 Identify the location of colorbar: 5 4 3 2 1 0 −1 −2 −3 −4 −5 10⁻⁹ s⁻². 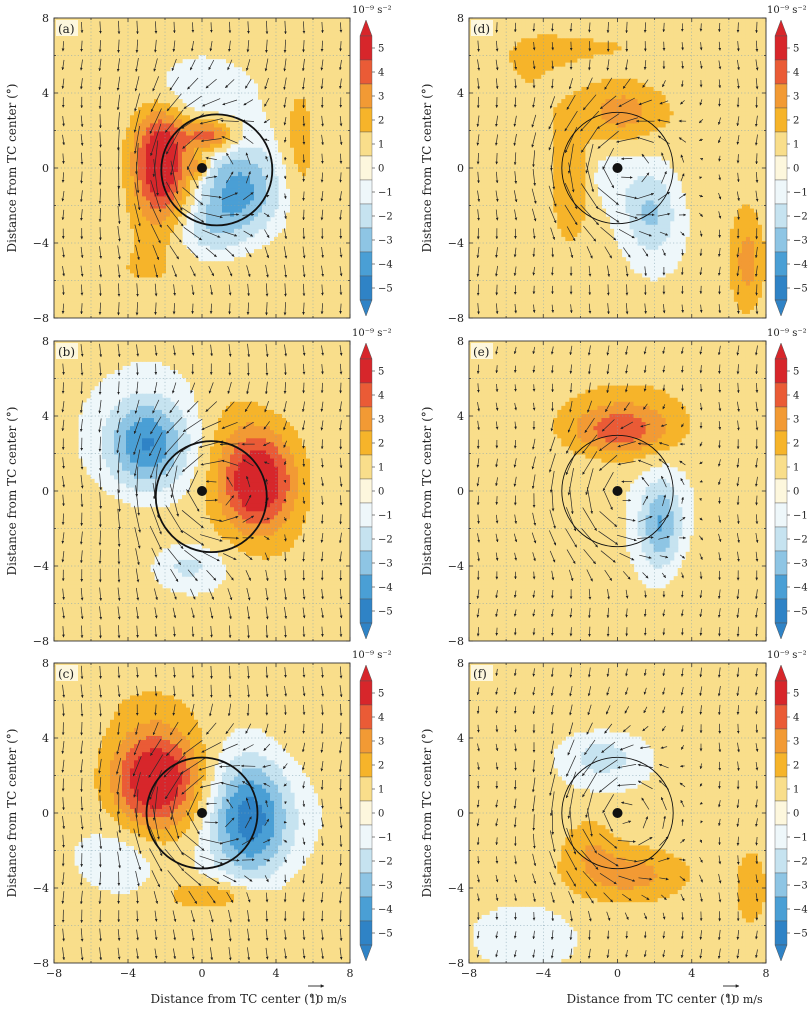
(372, 161).